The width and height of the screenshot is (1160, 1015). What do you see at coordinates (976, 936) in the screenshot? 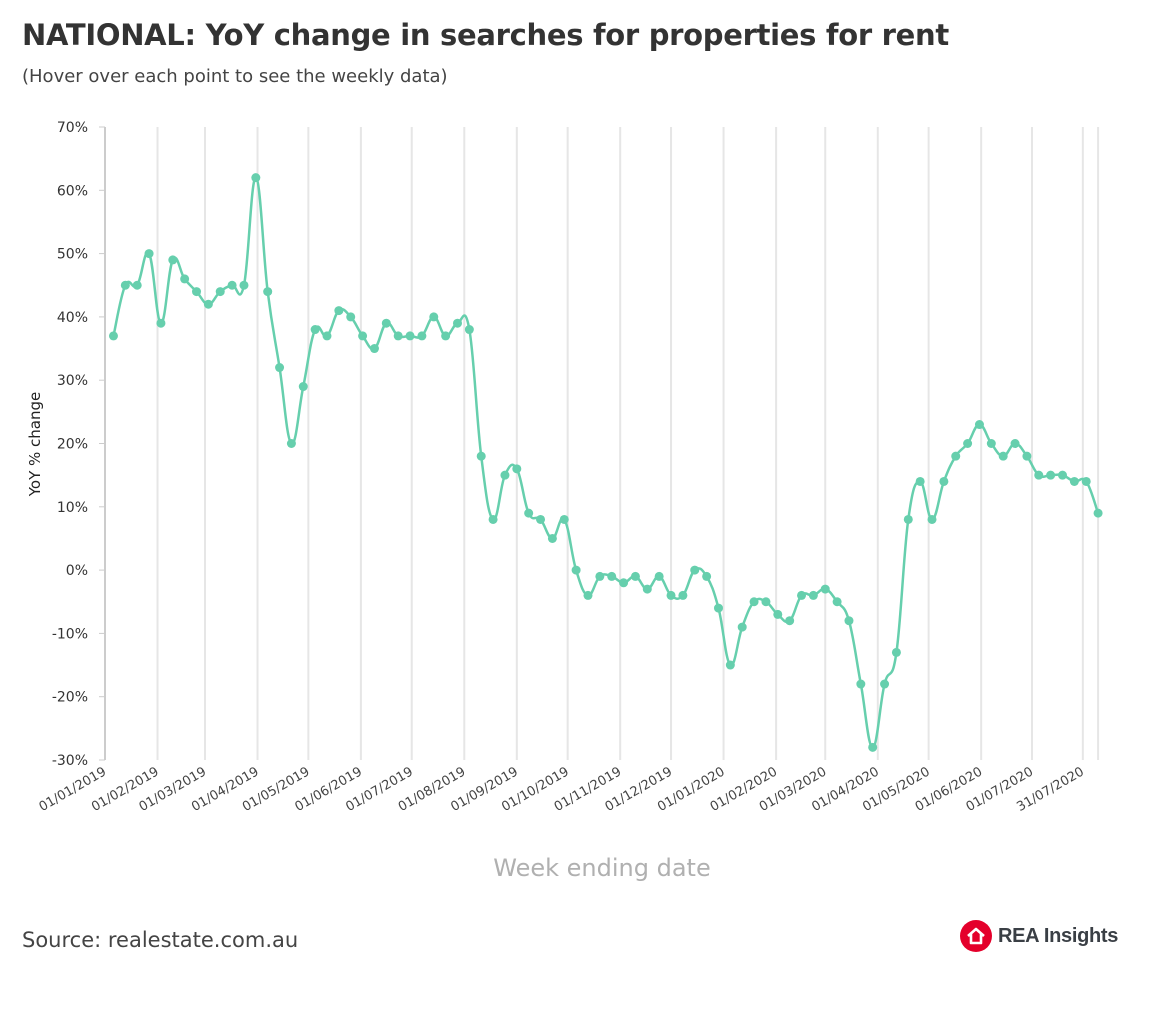
I see `house-in-circle-icon` at bounding box center [976, 936].